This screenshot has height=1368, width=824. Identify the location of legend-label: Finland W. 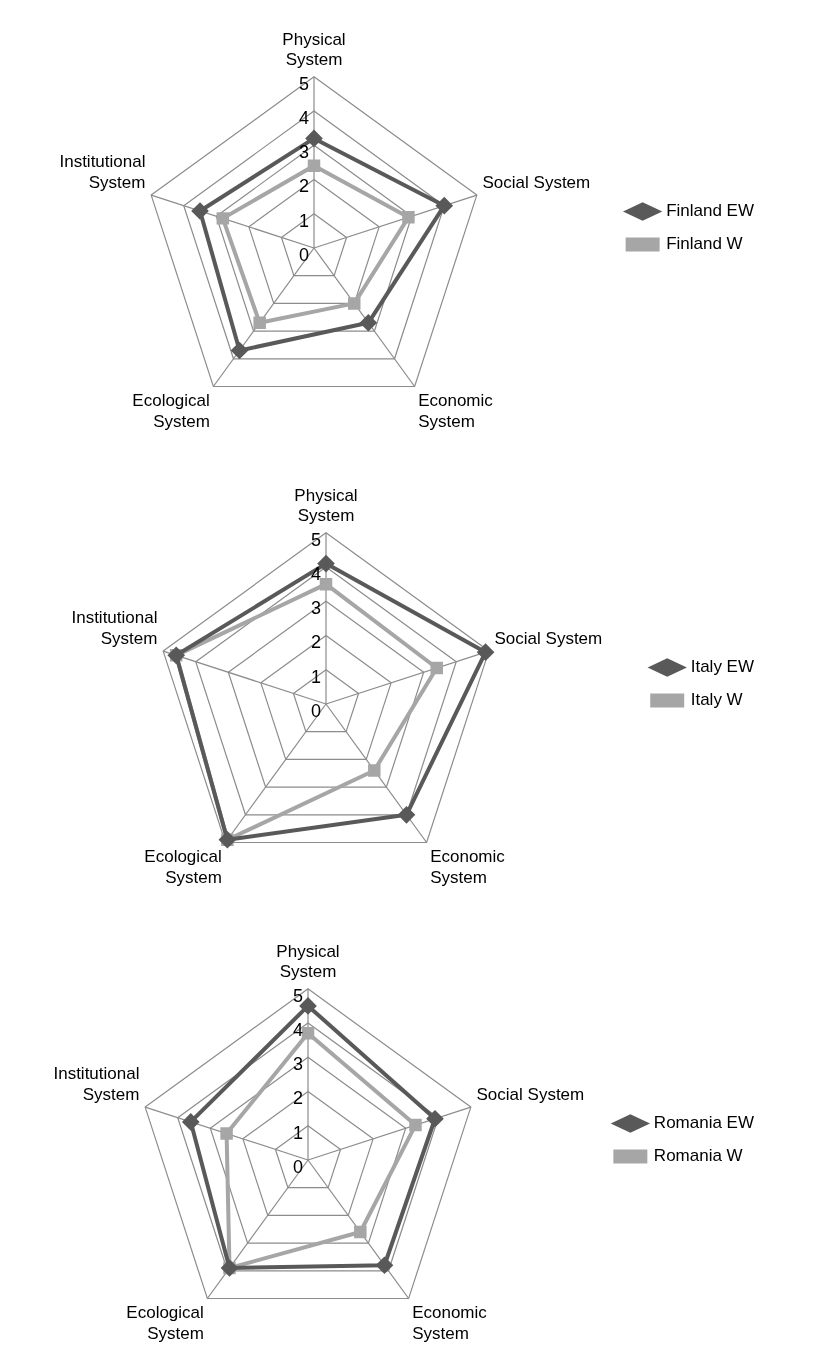
(704, 244).